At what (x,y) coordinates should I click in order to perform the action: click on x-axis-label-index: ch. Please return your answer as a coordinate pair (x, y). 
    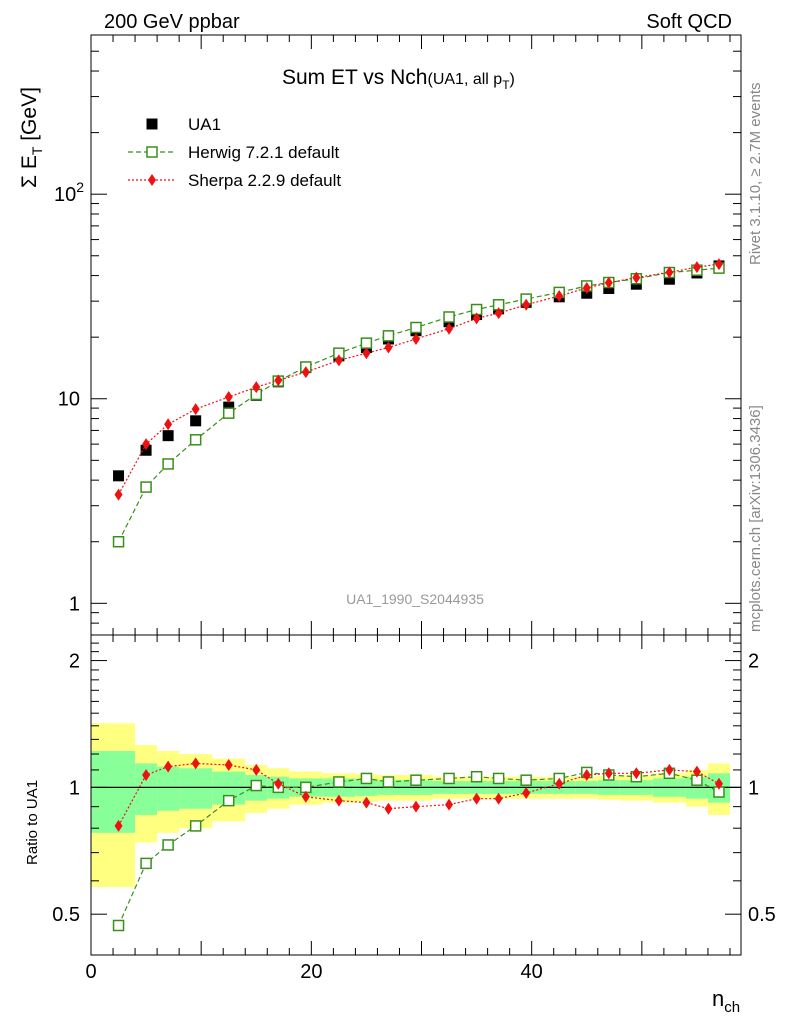
    Looking at the image, I should click on (732, 1007).